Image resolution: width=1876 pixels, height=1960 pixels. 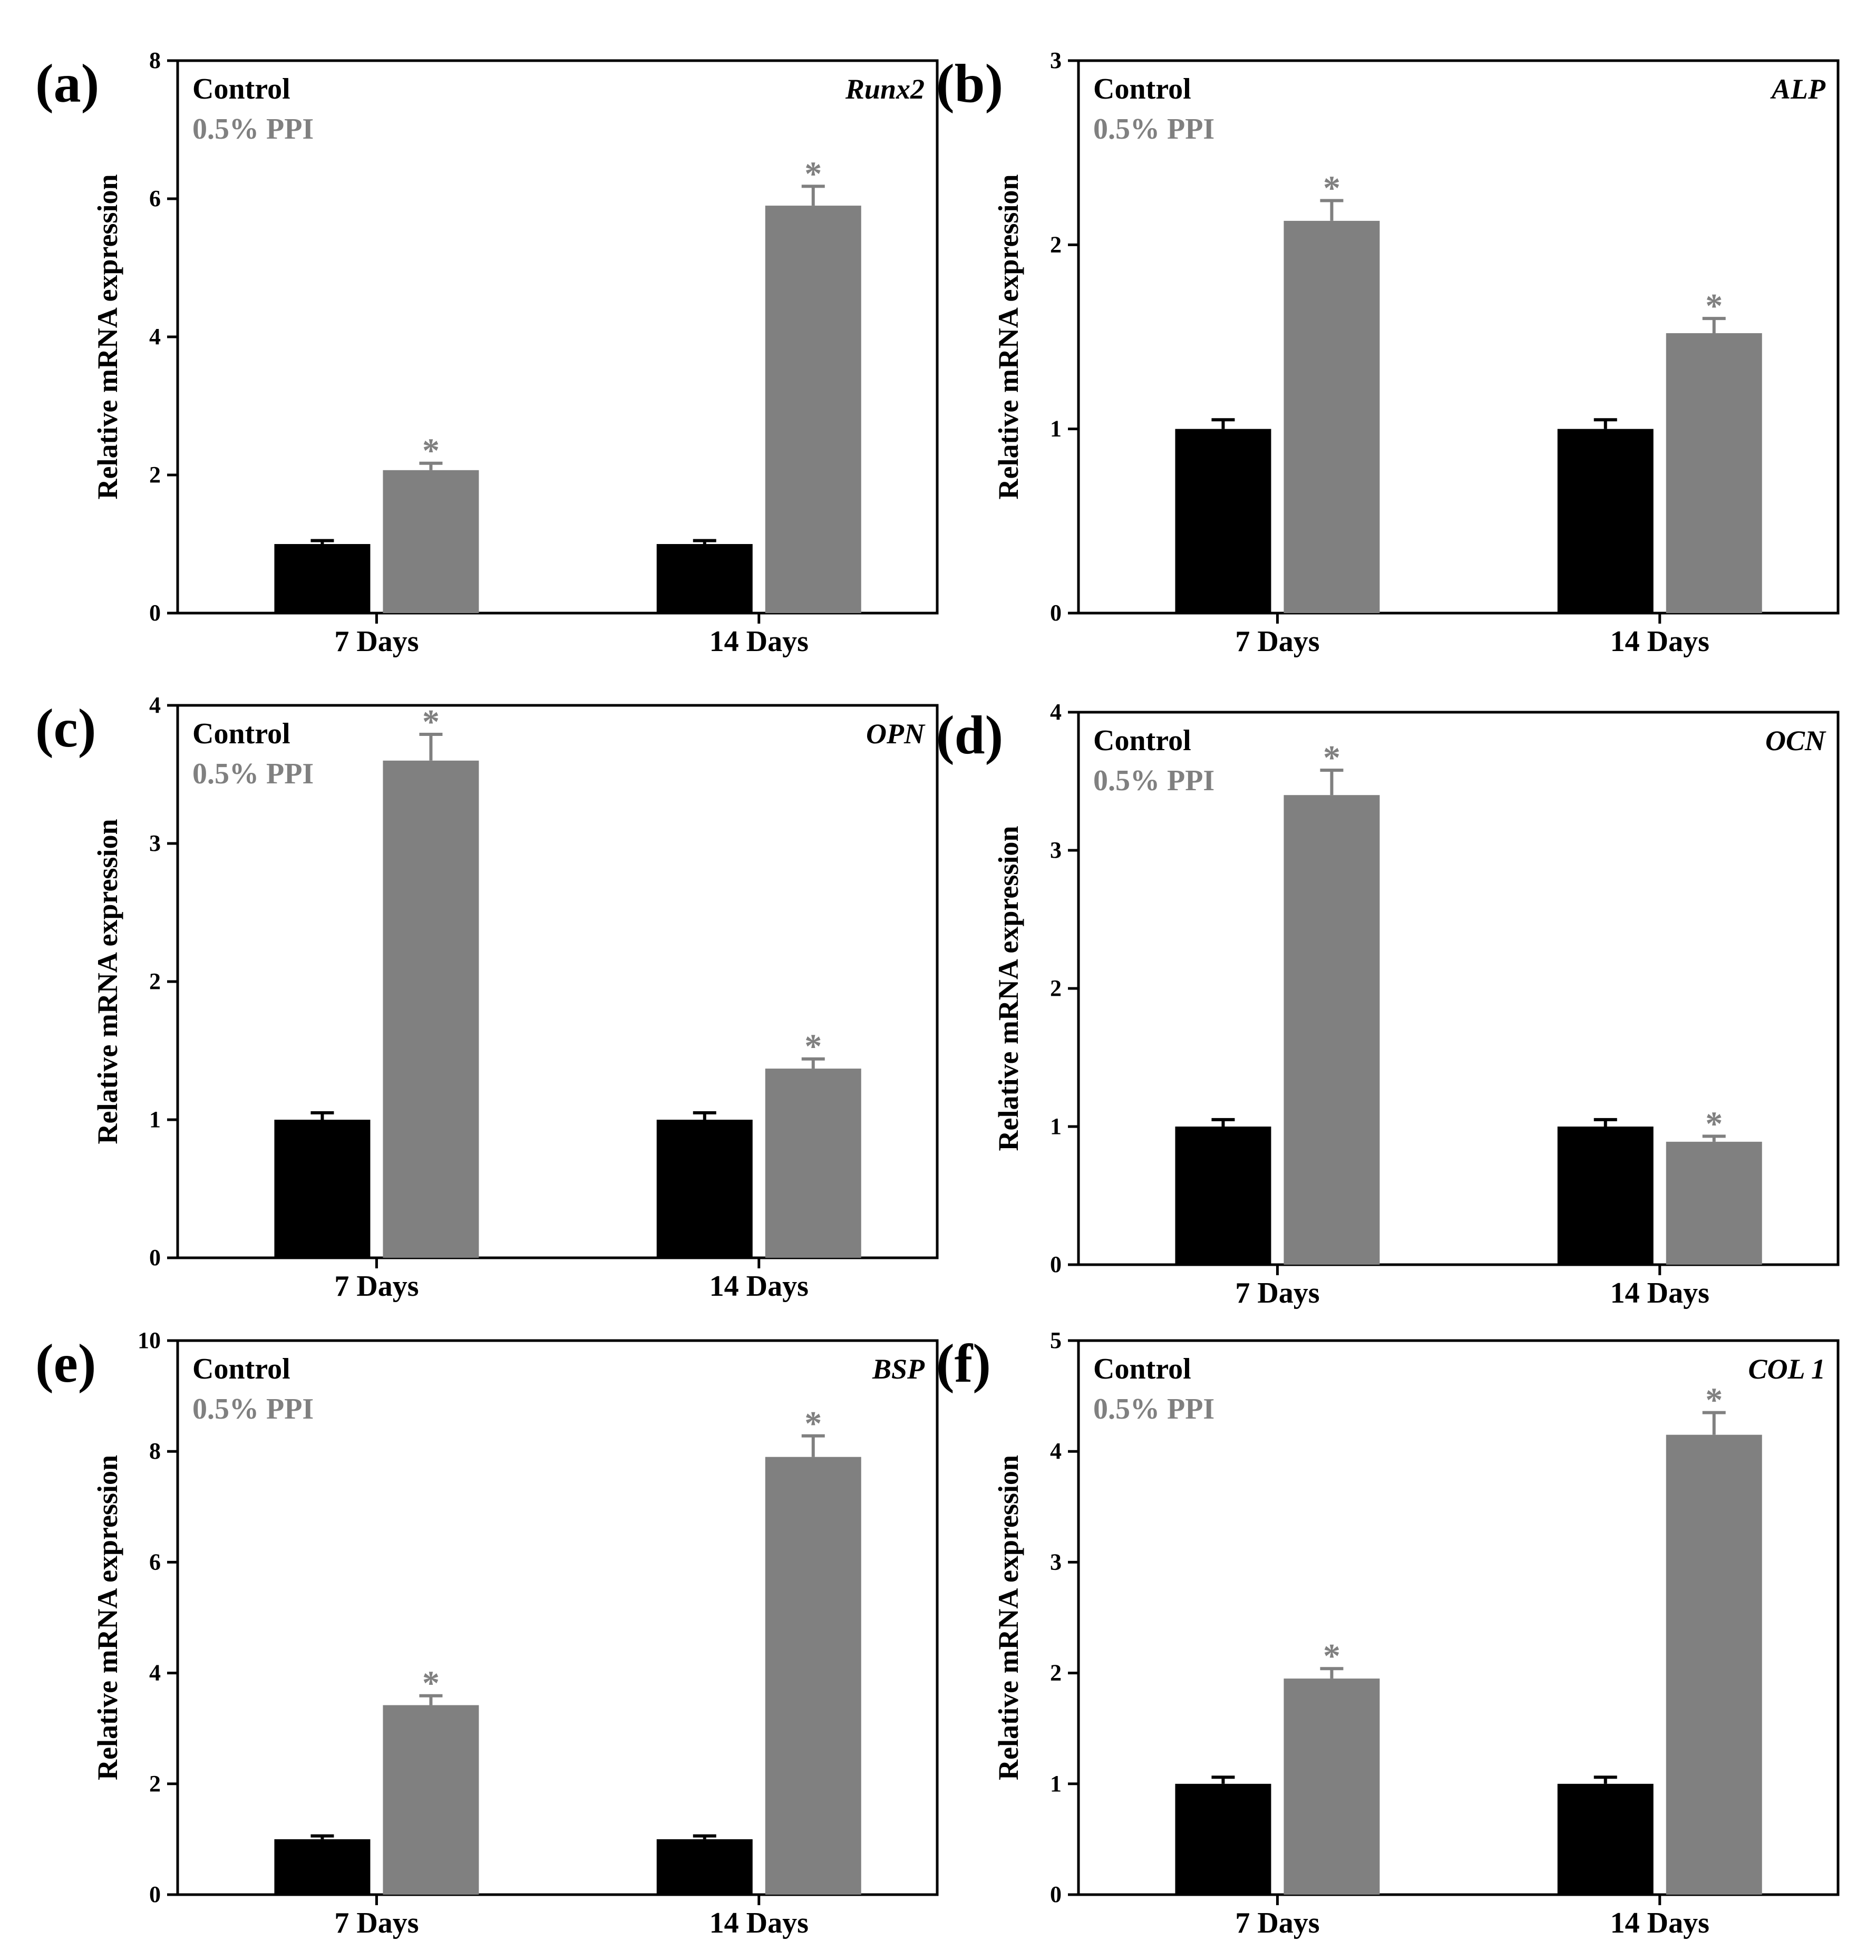 I want to click on panel-label: (c), so click(x=65, y=728).